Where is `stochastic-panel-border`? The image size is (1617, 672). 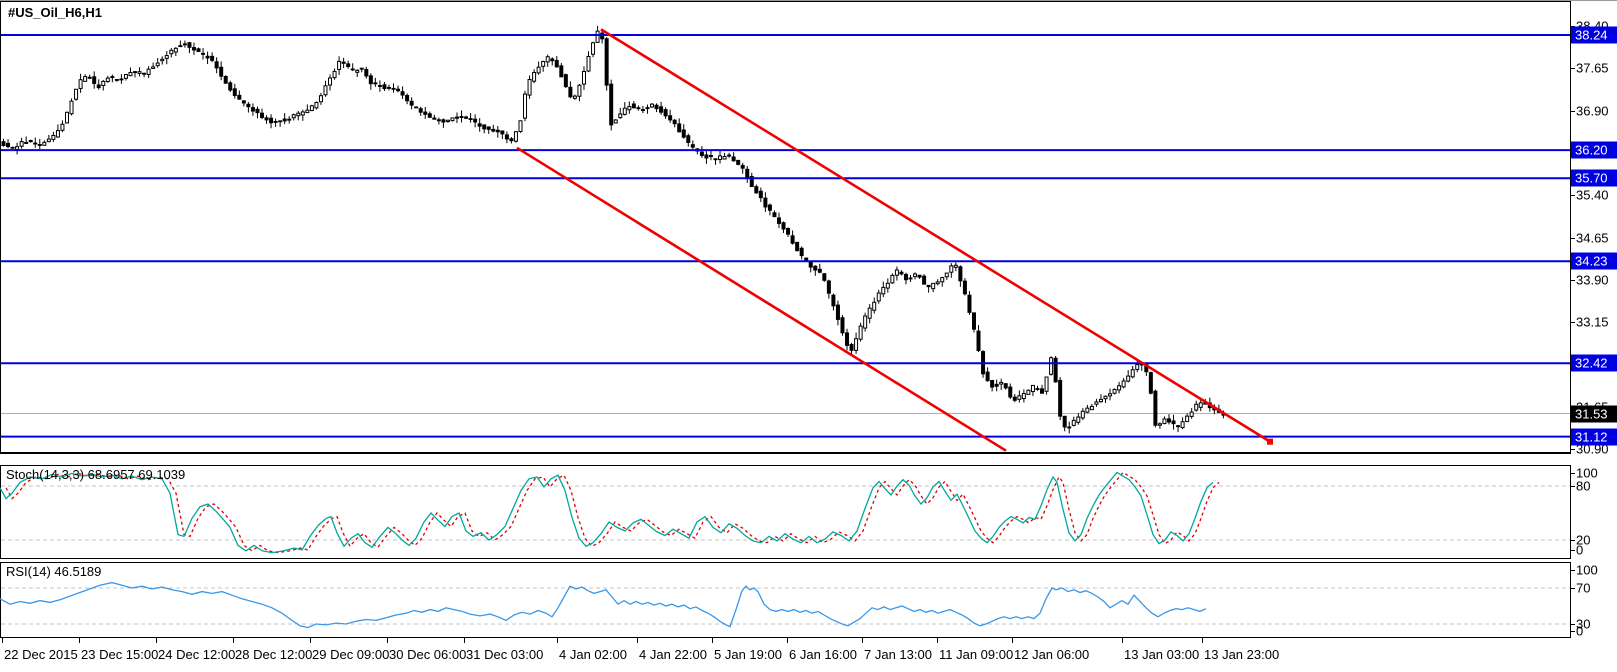
stochastic-panel-border is located at coordinates (785, 512).